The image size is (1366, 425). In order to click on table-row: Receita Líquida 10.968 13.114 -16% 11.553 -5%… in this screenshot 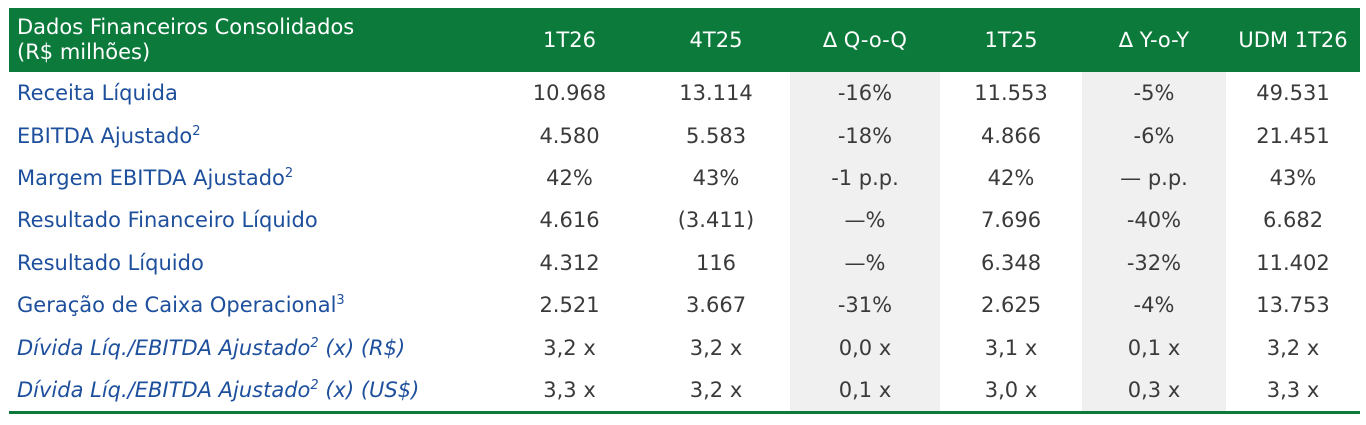, I will do `click(684, 93)`.